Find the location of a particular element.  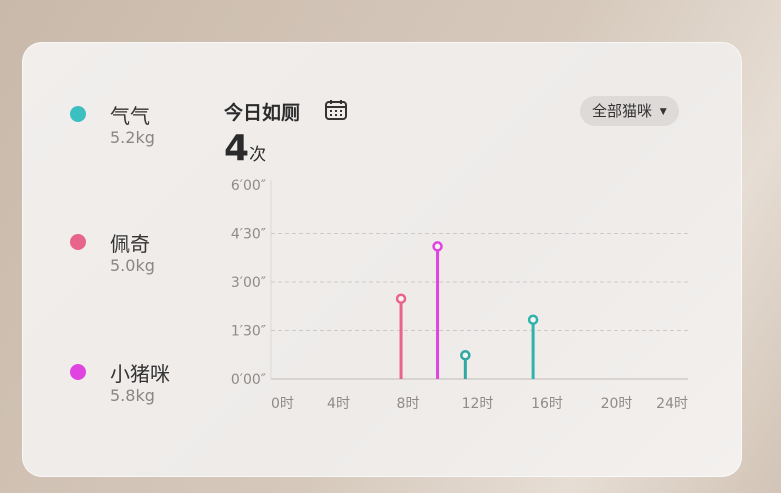

filter-label: 全部猫咪 is located at coordinates (622, 111).